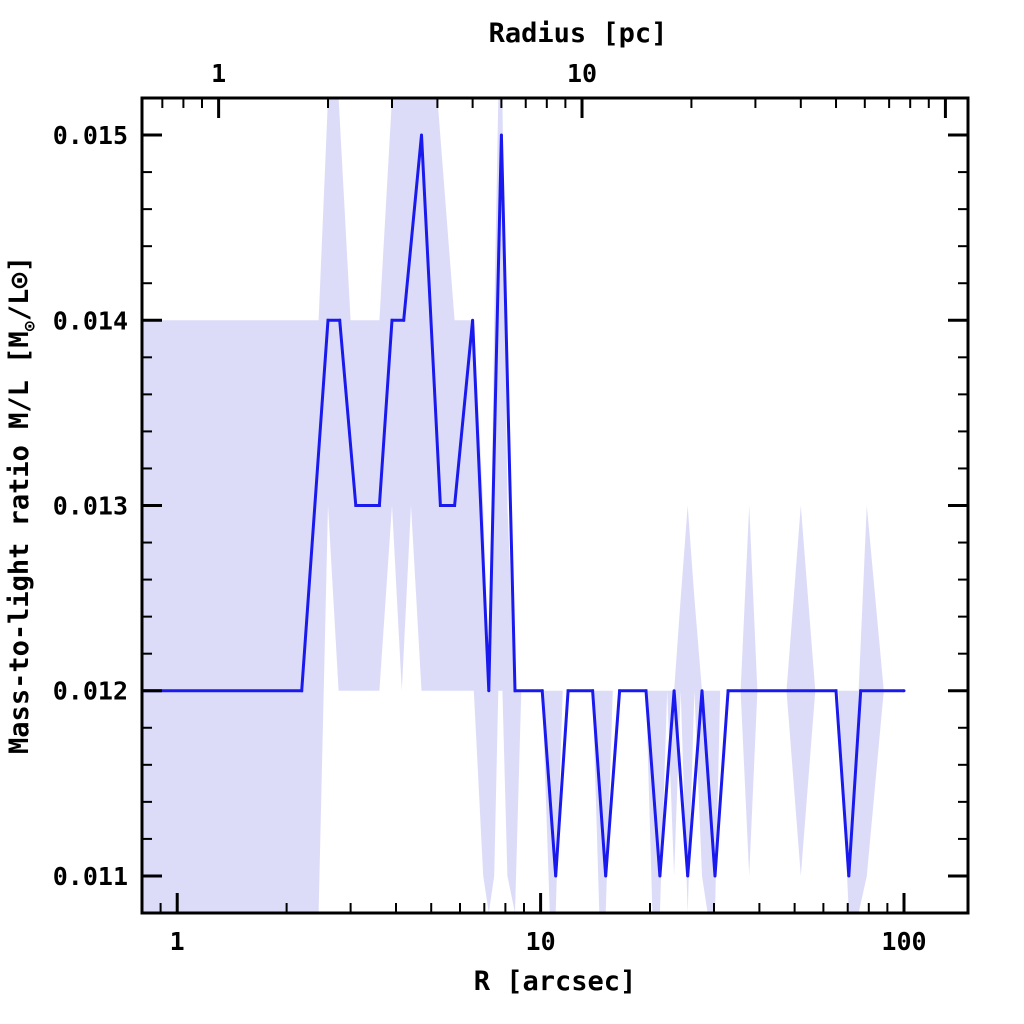  What do you see at coordinates (903, 941) in the screenshot?
I see `x-tick-label: 100` at bounding box center [903, 941].